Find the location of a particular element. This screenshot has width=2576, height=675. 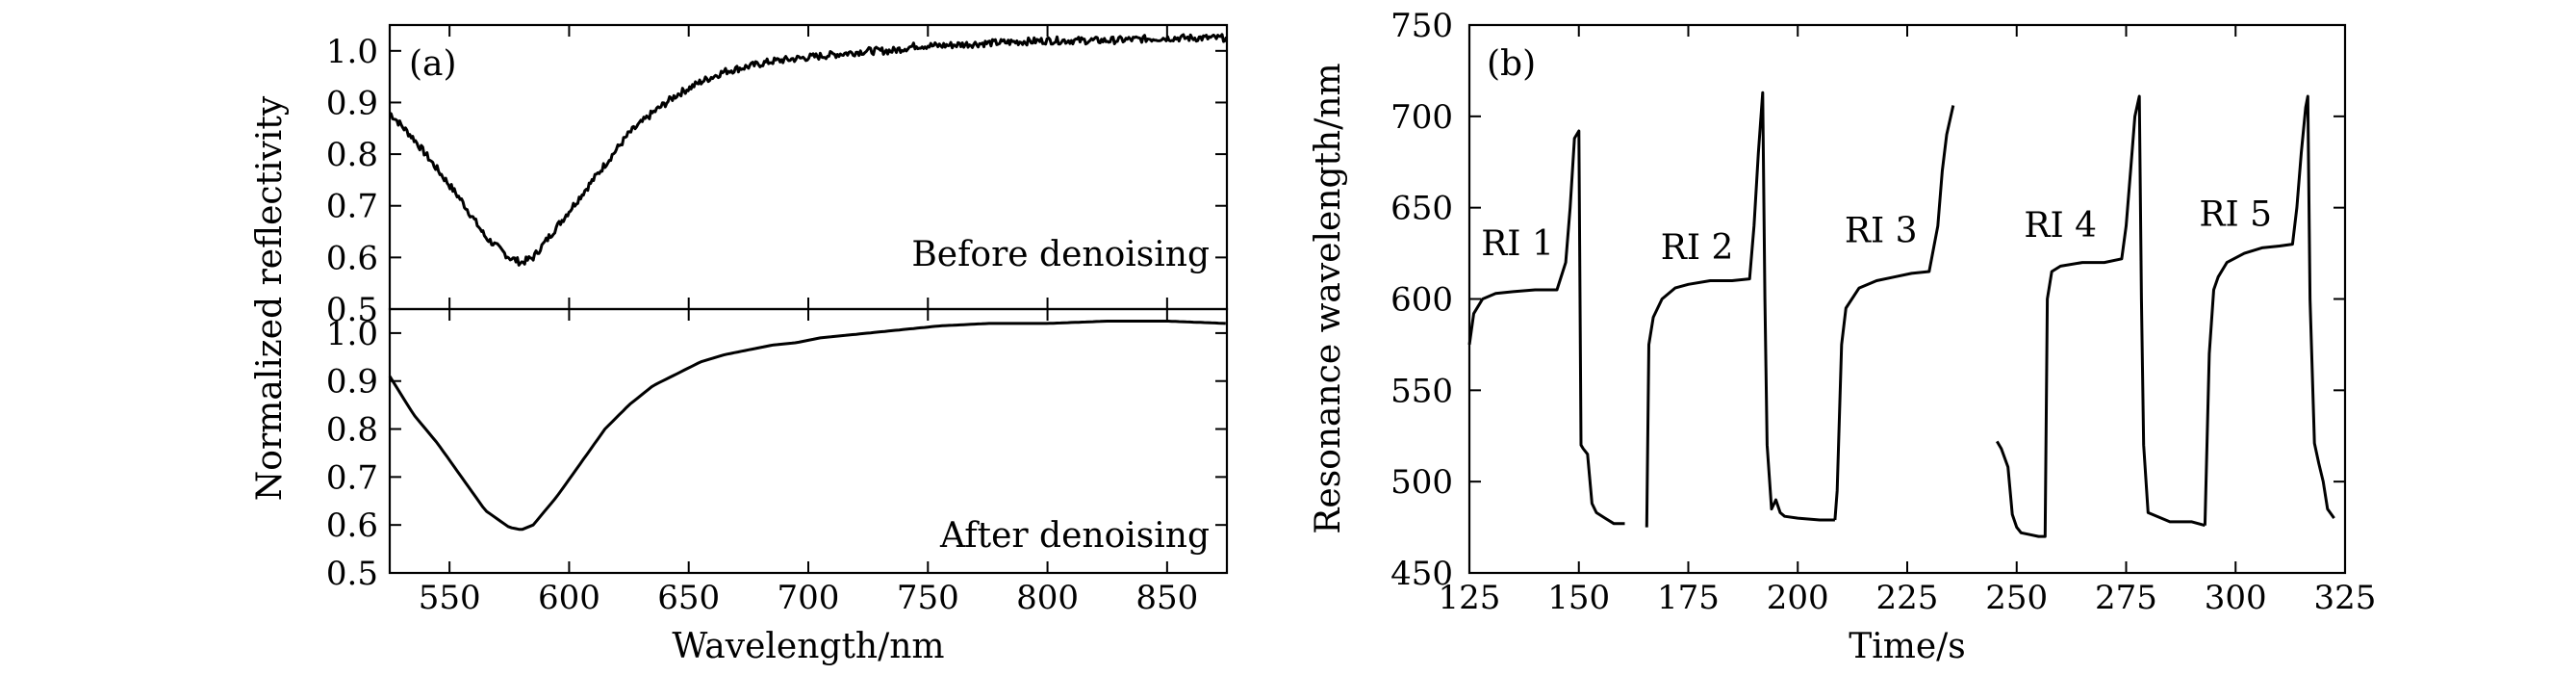

ri-label: RI 3 is located at coordinates (1881, 232).